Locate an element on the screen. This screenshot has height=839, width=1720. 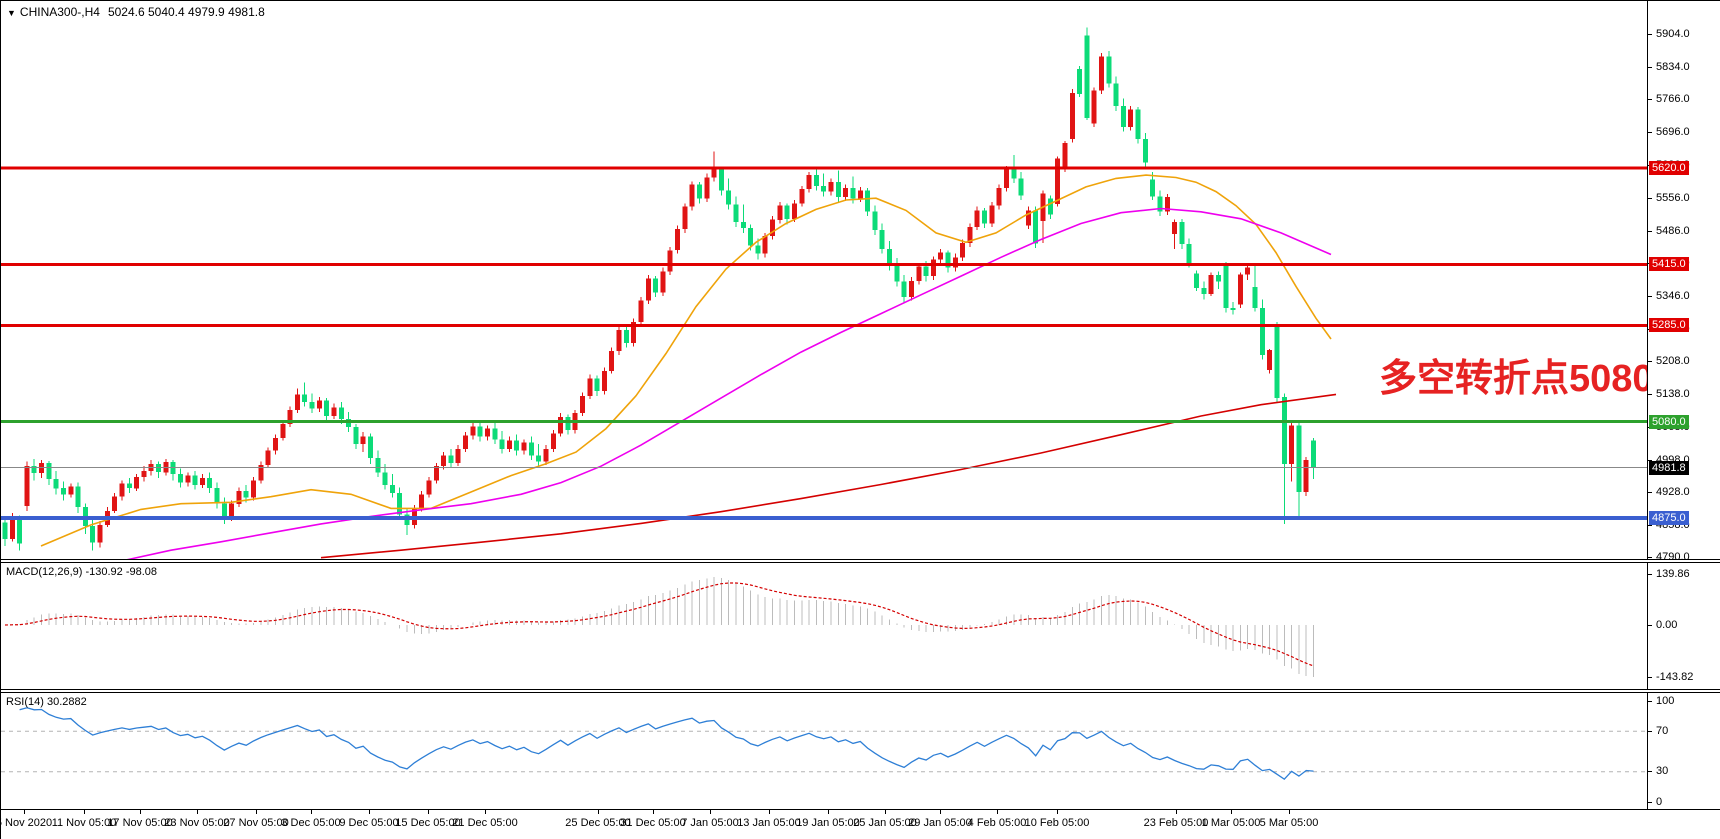
price-tag-level: 4875.0 is located at coordinates (1669, 517).